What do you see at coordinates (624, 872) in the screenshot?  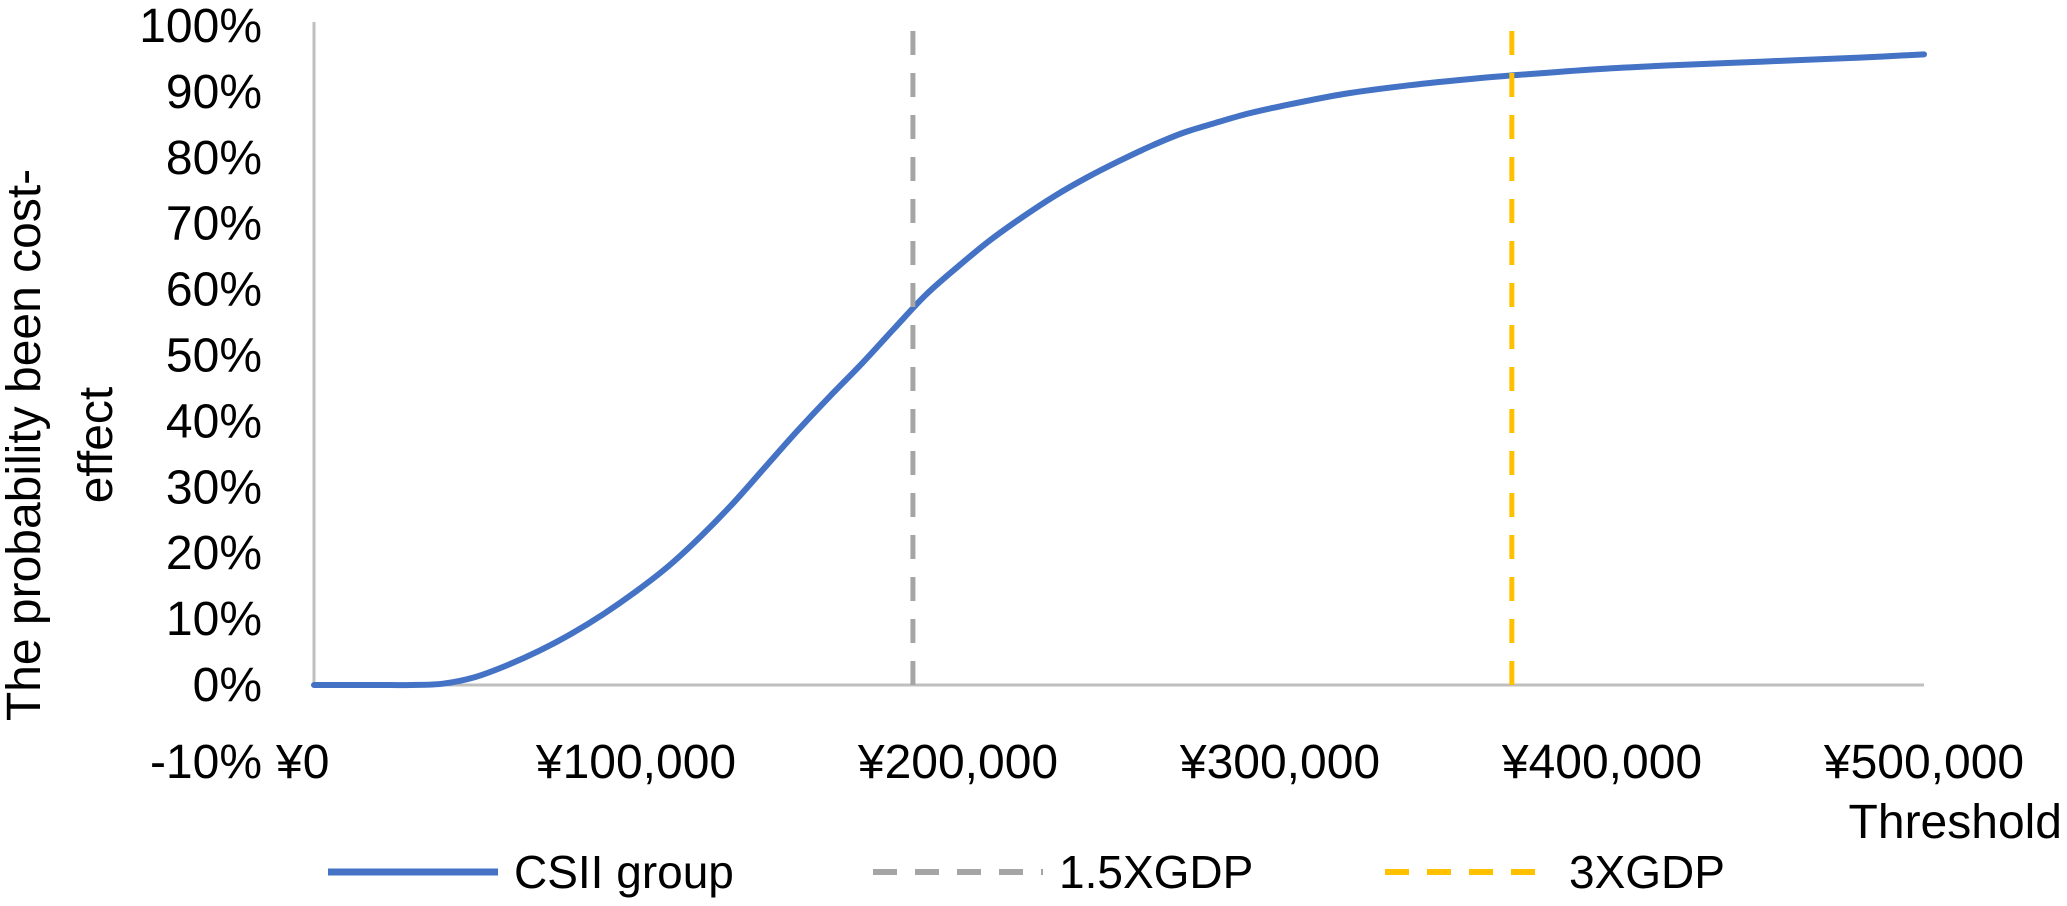 I see `legend-label-0: CSII group` at bounding box center [624, 872].